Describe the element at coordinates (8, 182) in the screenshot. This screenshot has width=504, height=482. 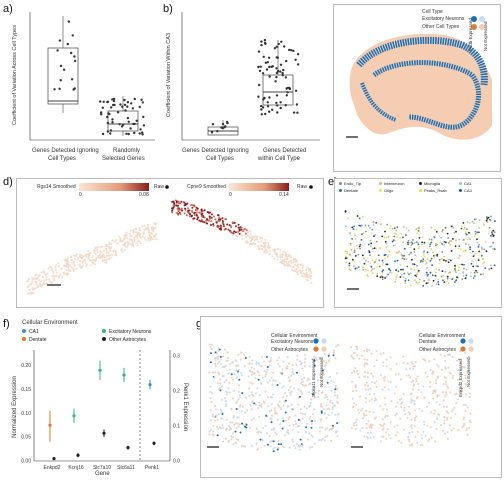
I see `panel-label-d: d)` at that location.